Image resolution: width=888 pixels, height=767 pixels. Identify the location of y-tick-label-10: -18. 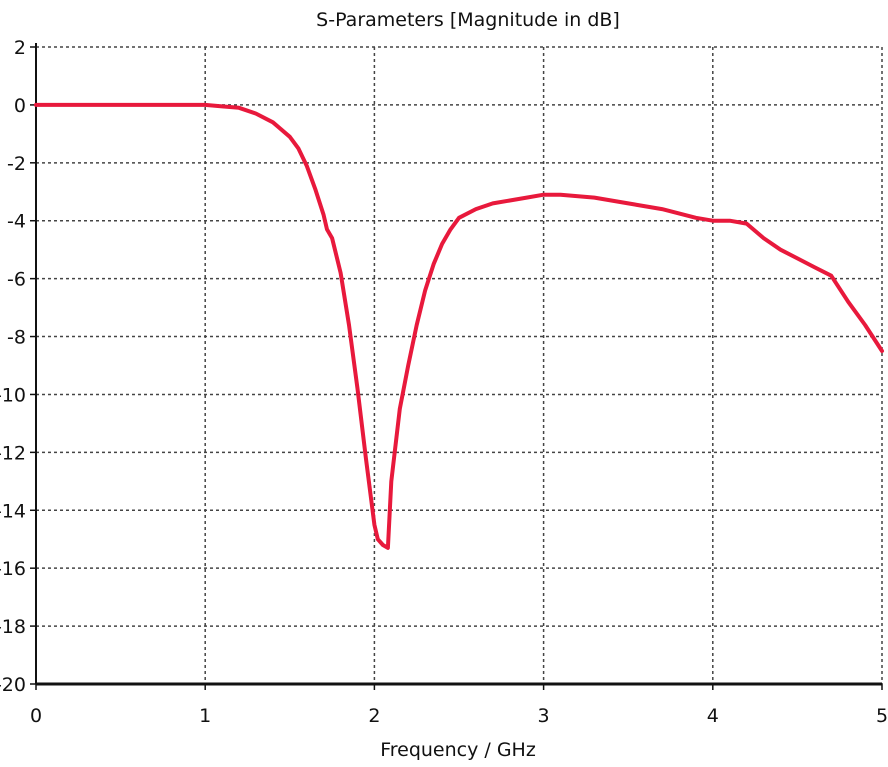
(13, 627).